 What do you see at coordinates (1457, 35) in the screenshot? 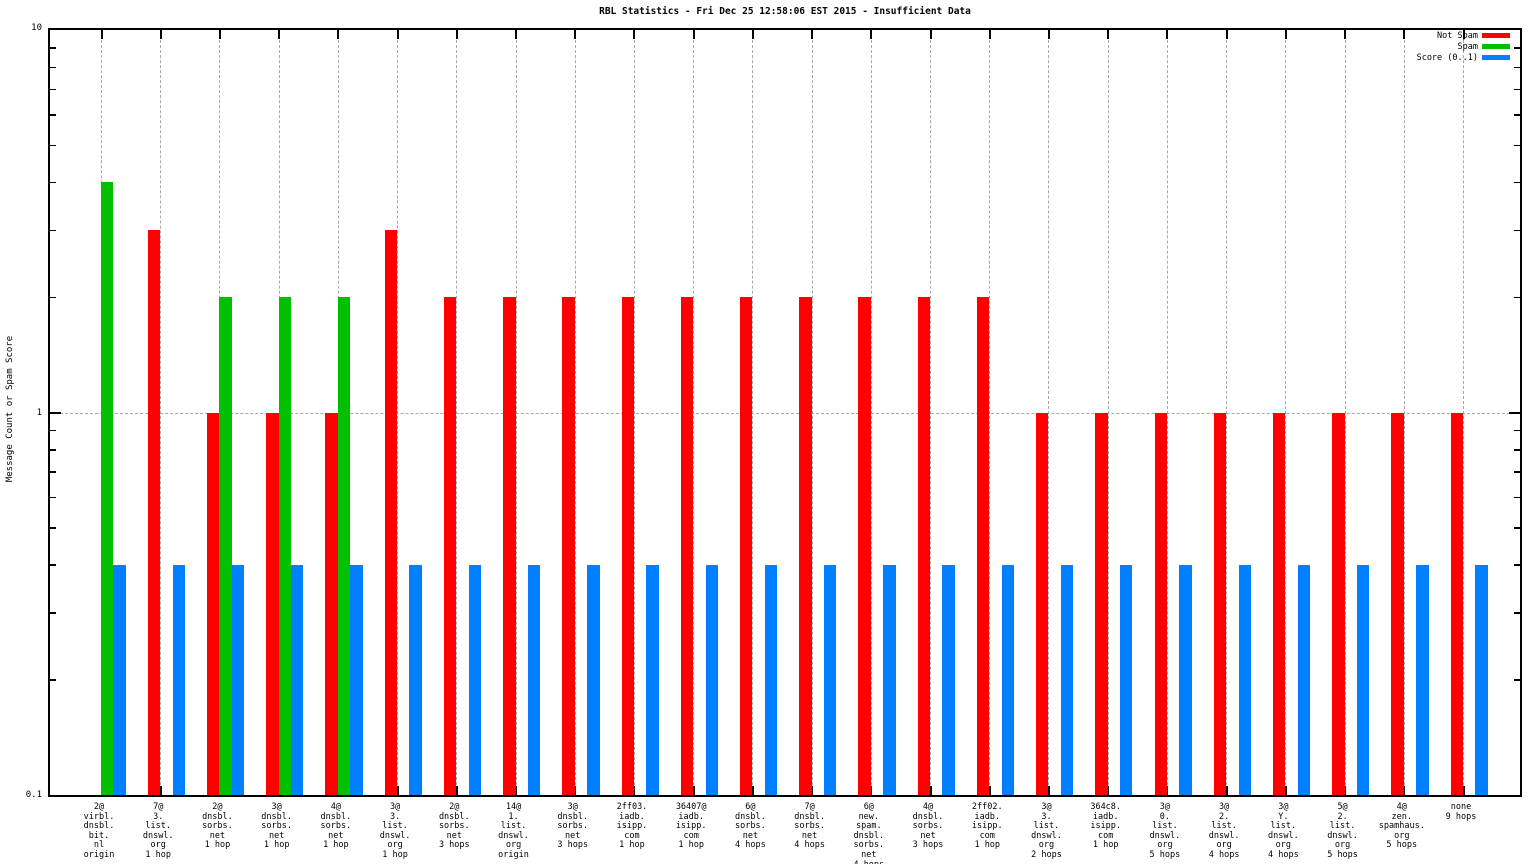
I see `legend-label: Not Spam` at bounding box center [1457, 35].